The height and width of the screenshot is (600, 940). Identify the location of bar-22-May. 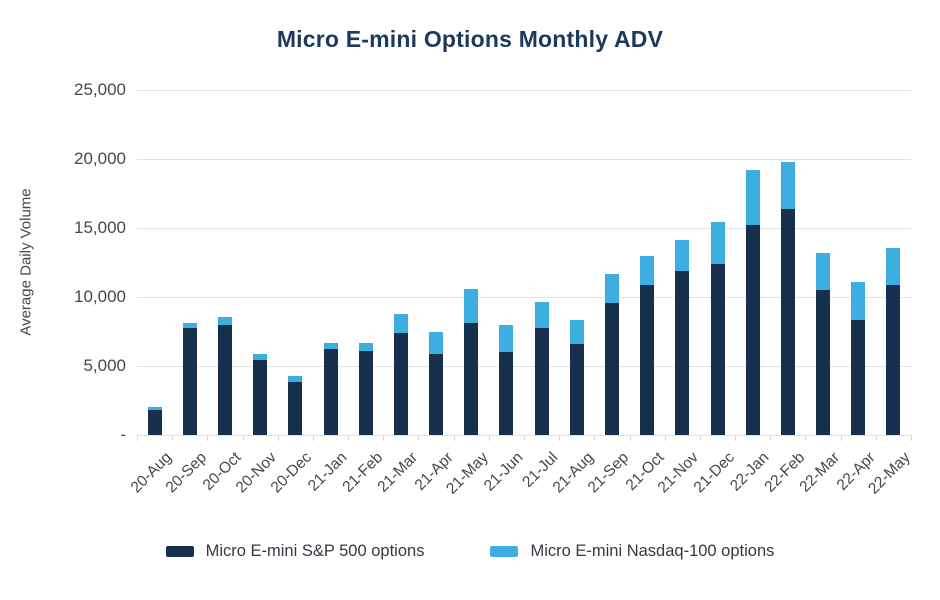
(893, 341).